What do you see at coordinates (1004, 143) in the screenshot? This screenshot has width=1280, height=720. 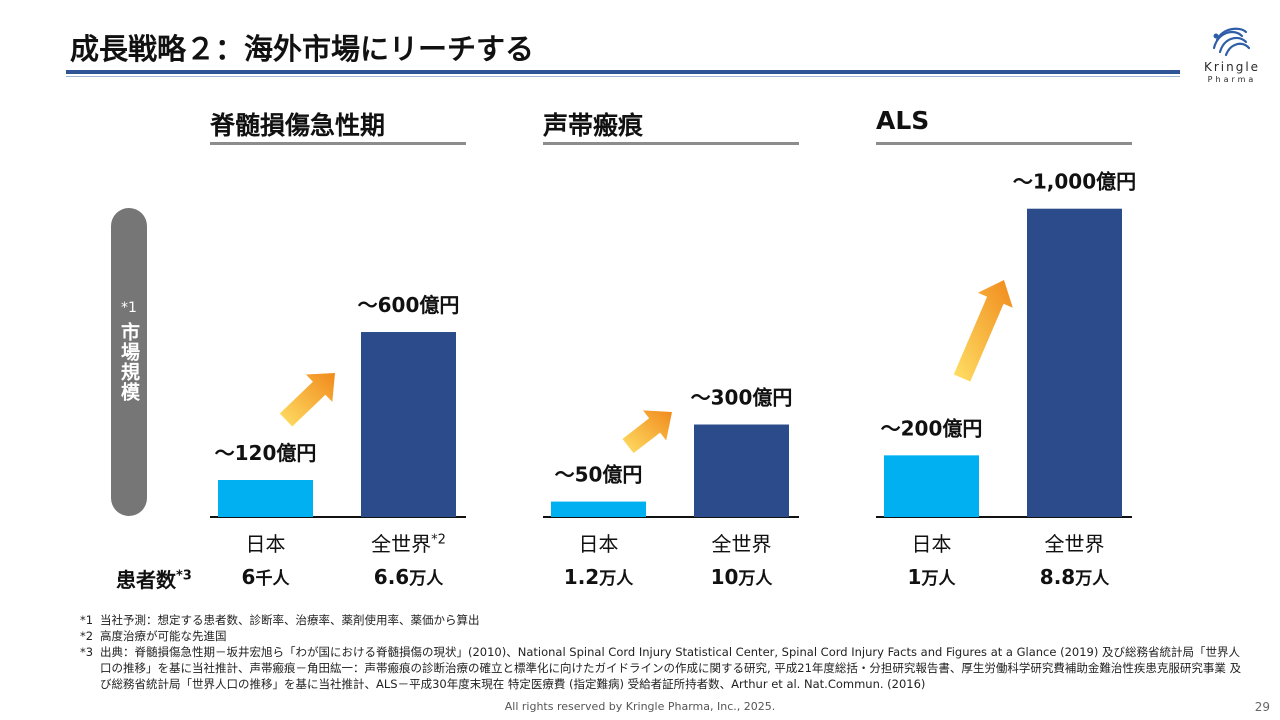 I see `section-line-als` at bounding box center [1004, 143].